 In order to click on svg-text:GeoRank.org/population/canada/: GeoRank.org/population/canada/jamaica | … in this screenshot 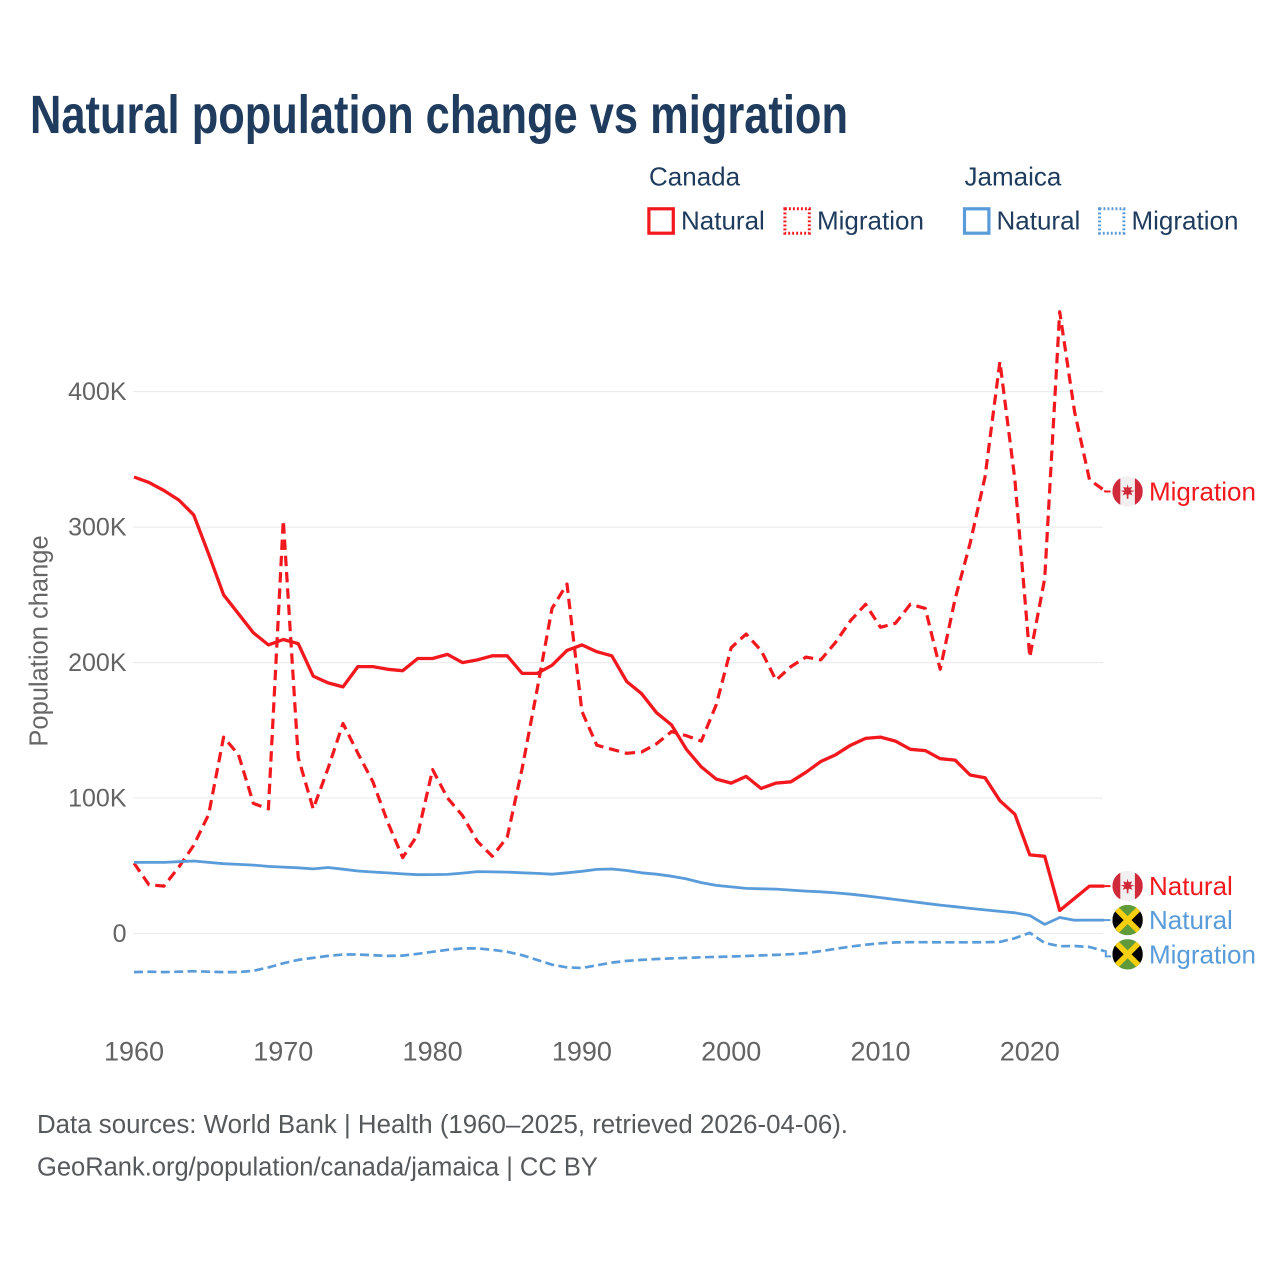, I will do `click(317, 1167)`.